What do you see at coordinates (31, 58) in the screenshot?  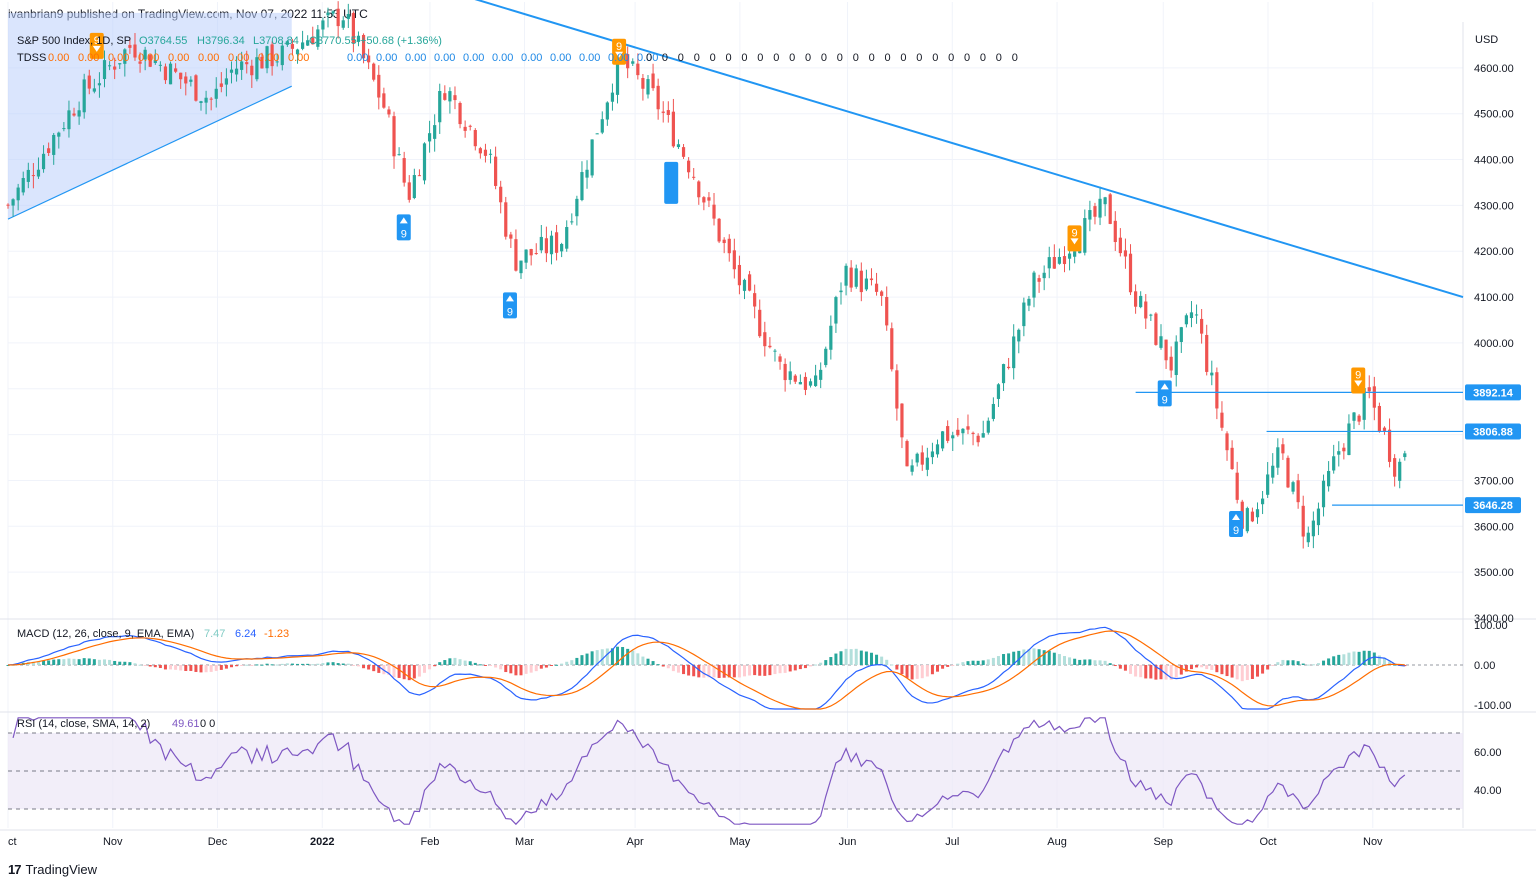 I see `tdss-label: TDSS` at bounding box center [31, 58].